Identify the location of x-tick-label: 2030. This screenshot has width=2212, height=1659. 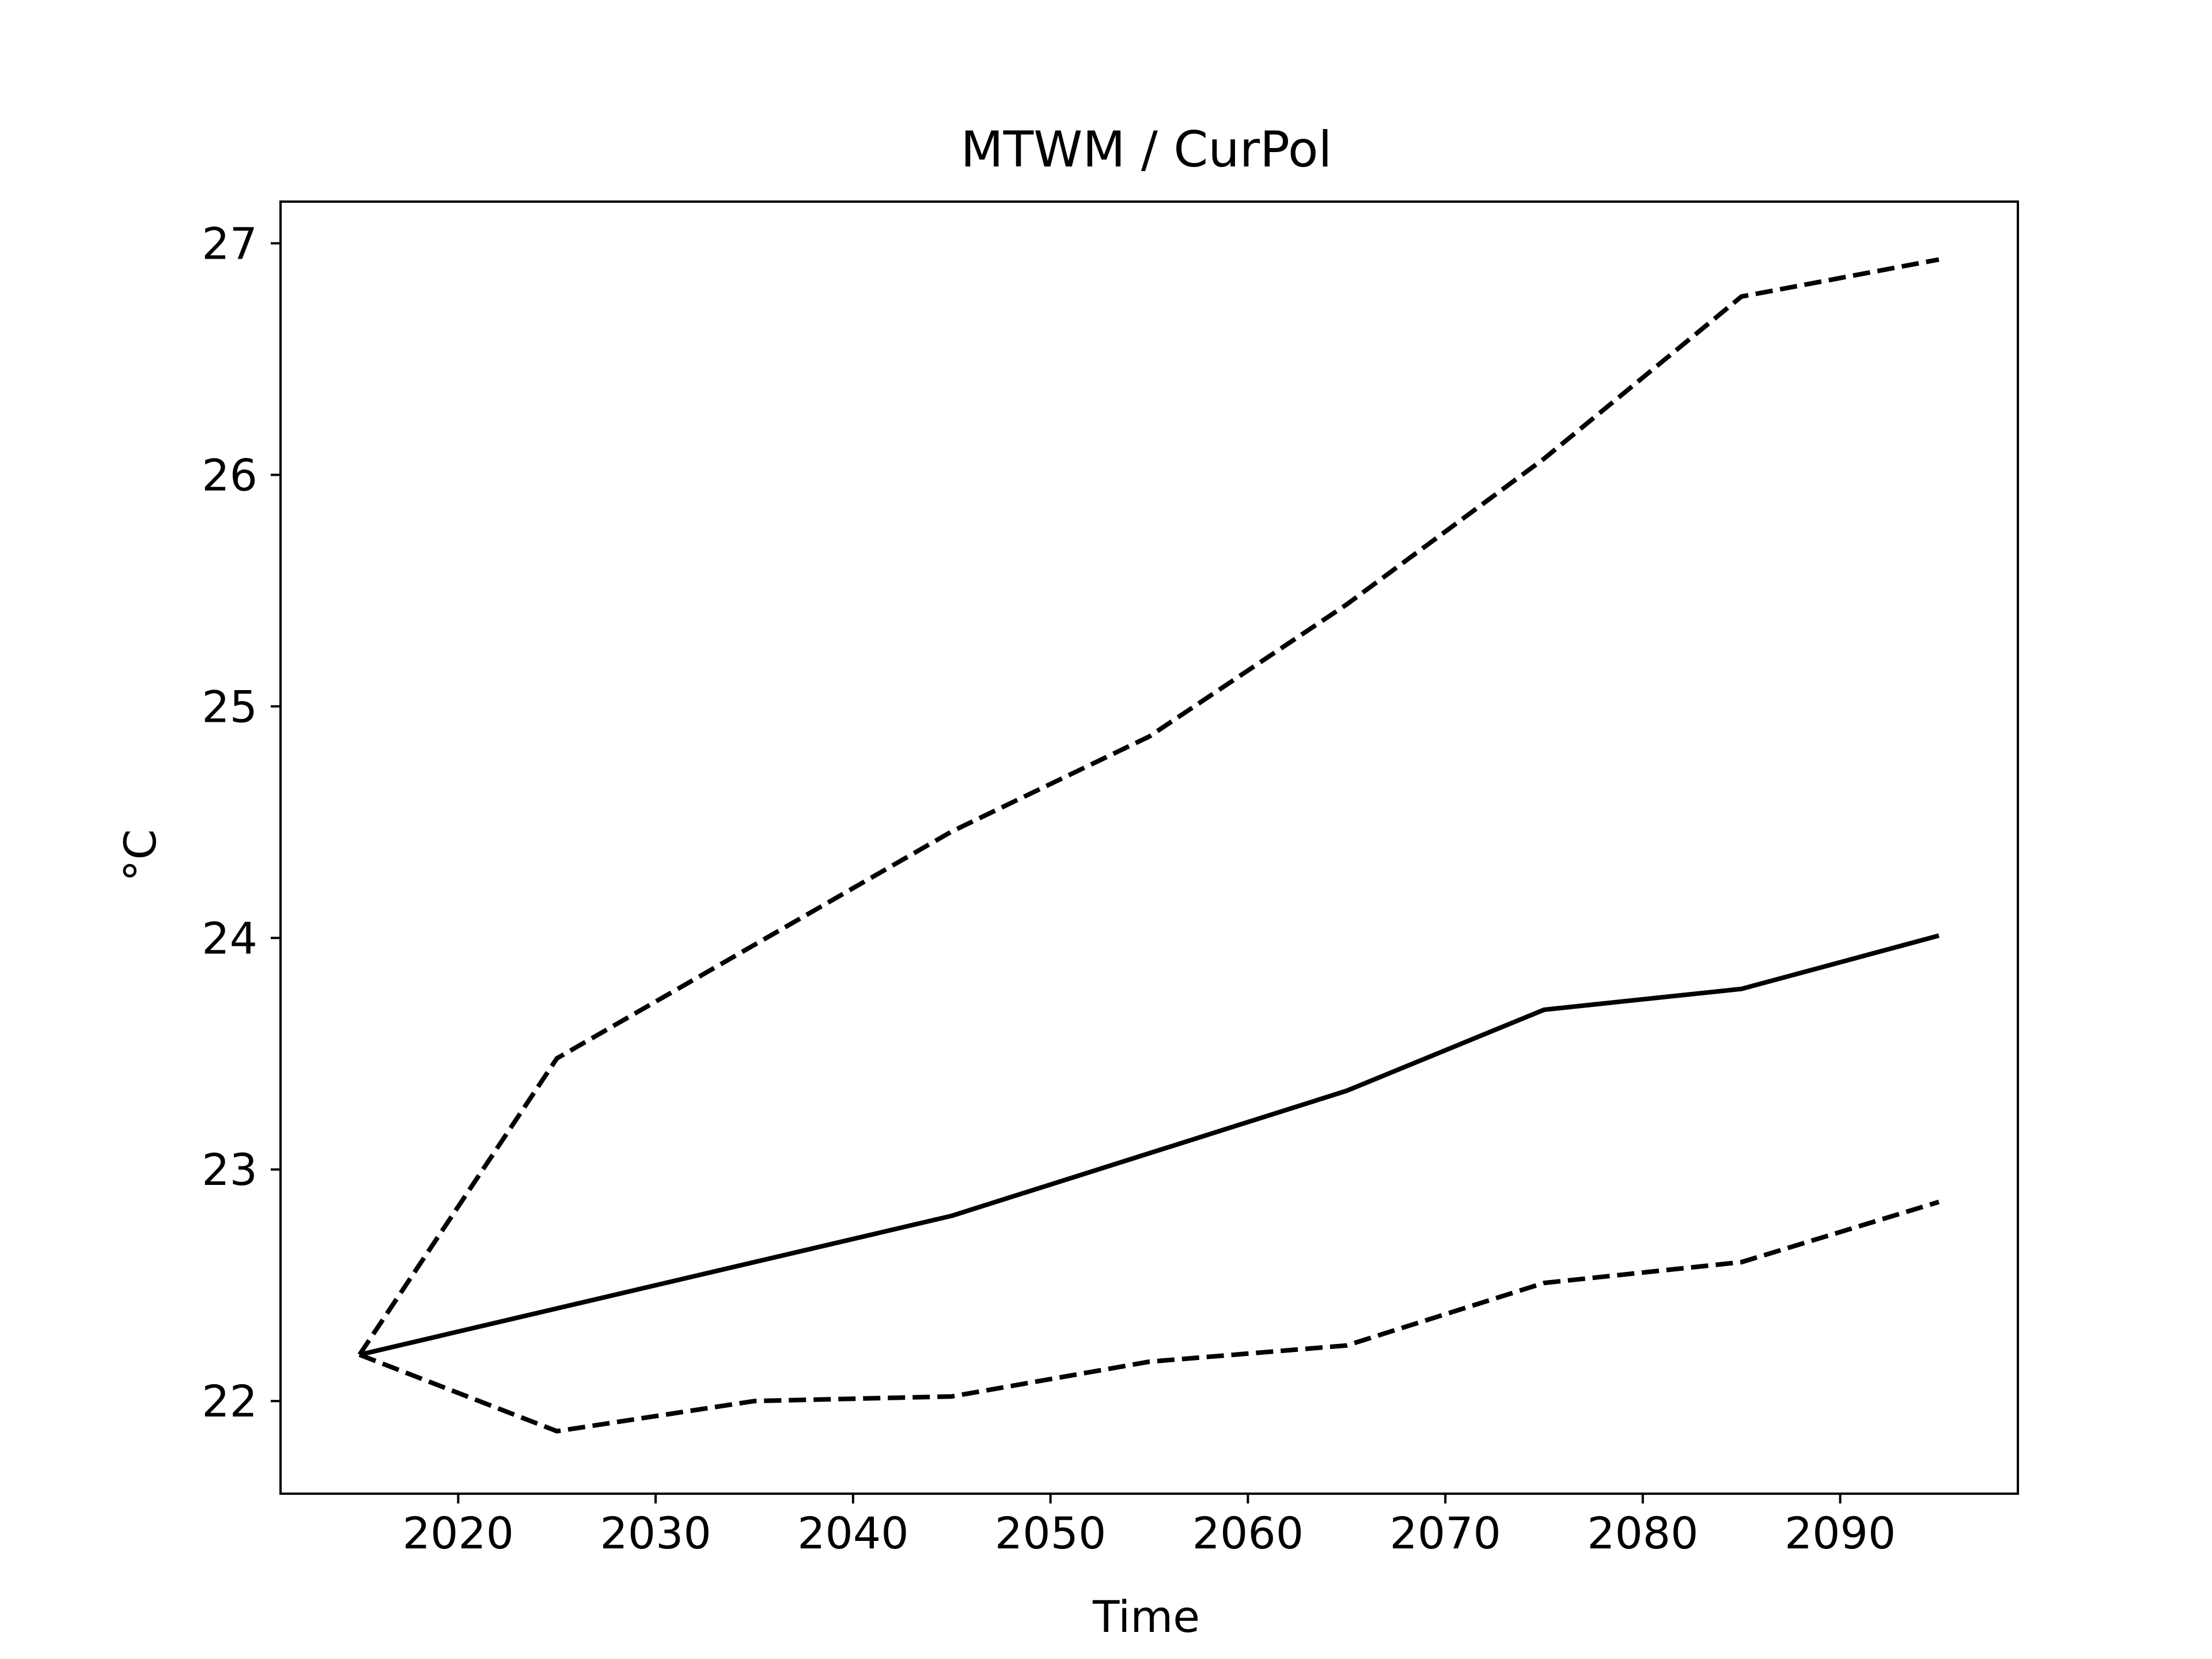
(655, 1533).